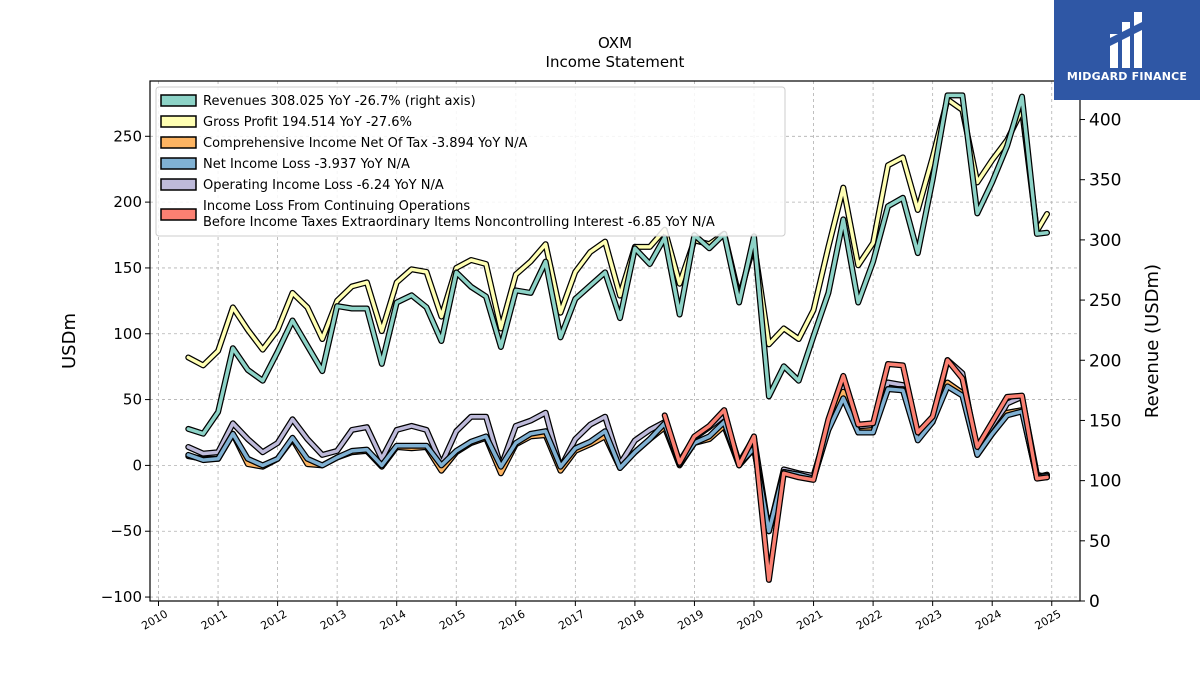 This screenshot has width=1200, height=675. What do you see at coordinates (323, 185) in the screenshot?
I see `legend-label: Operating Income Loss -6.24 YoY N/A` at bounding box center [323, 185].